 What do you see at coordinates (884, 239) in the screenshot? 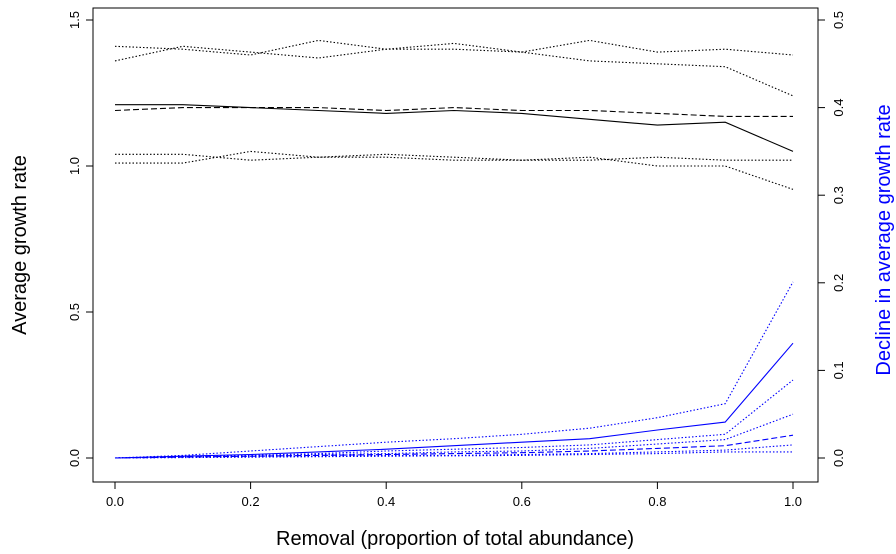
I see `y-axis-right-title: Decline in average growth rate` at bounding box center [884, 239].